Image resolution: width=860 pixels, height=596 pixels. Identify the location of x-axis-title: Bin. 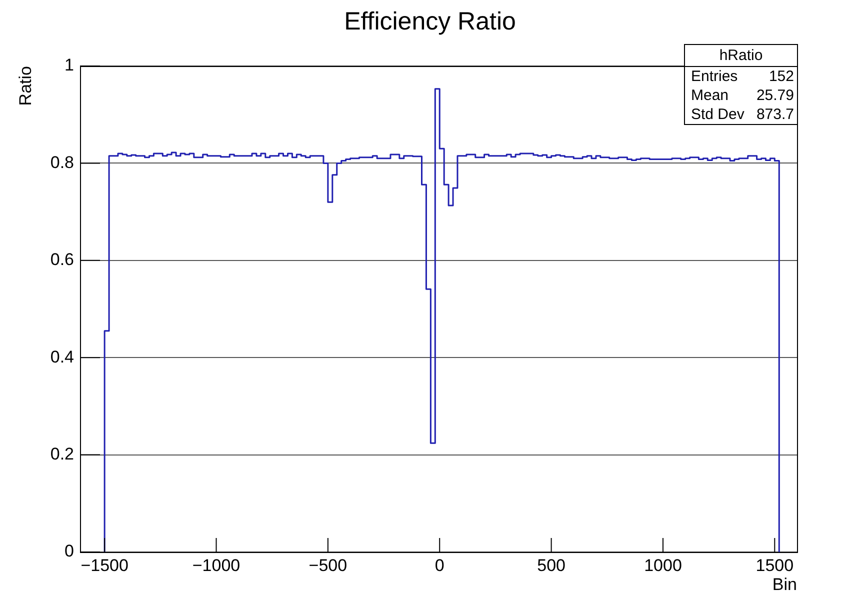
(784, 584).